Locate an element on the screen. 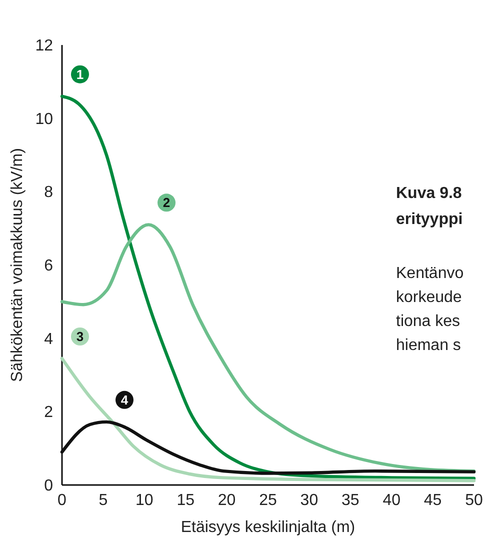 This screenshot has height=544, width=486. y-tick-label: 8 is located at coordinates (49, 193).